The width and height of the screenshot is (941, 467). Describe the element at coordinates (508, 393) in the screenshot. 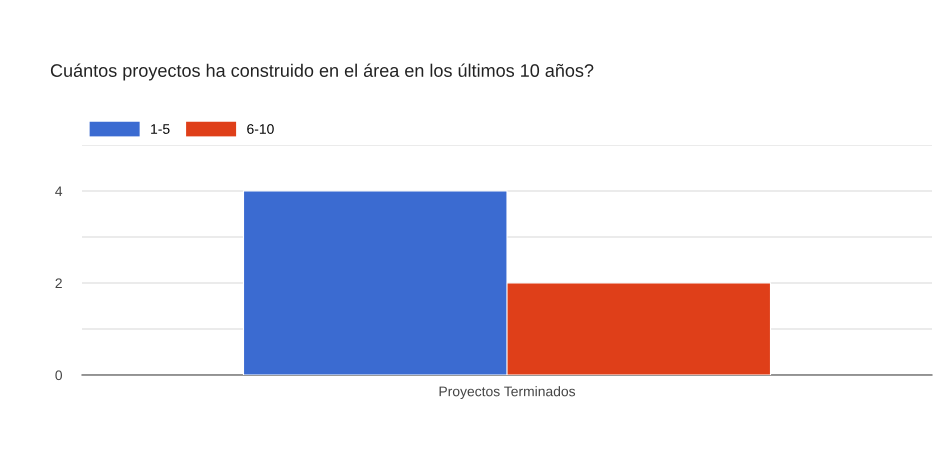

I see `x-tick-label: Proyectos Terminados` at that location.